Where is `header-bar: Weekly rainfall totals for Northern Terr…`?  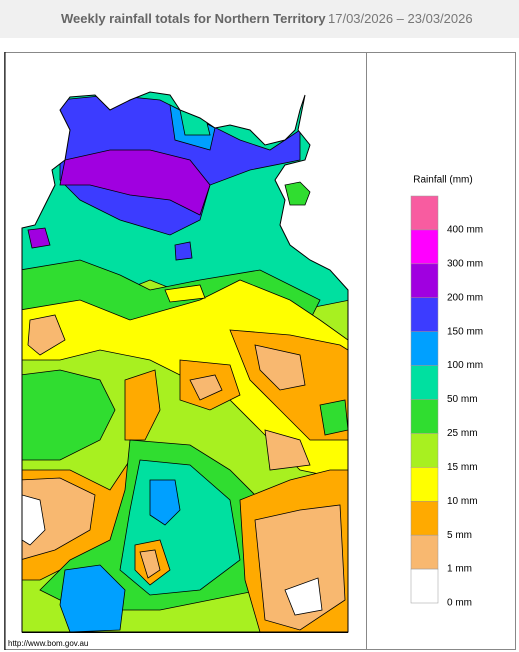 header-bar: Weekly rainfall totals for Northern Terr… is located at coordinates (259, 19).